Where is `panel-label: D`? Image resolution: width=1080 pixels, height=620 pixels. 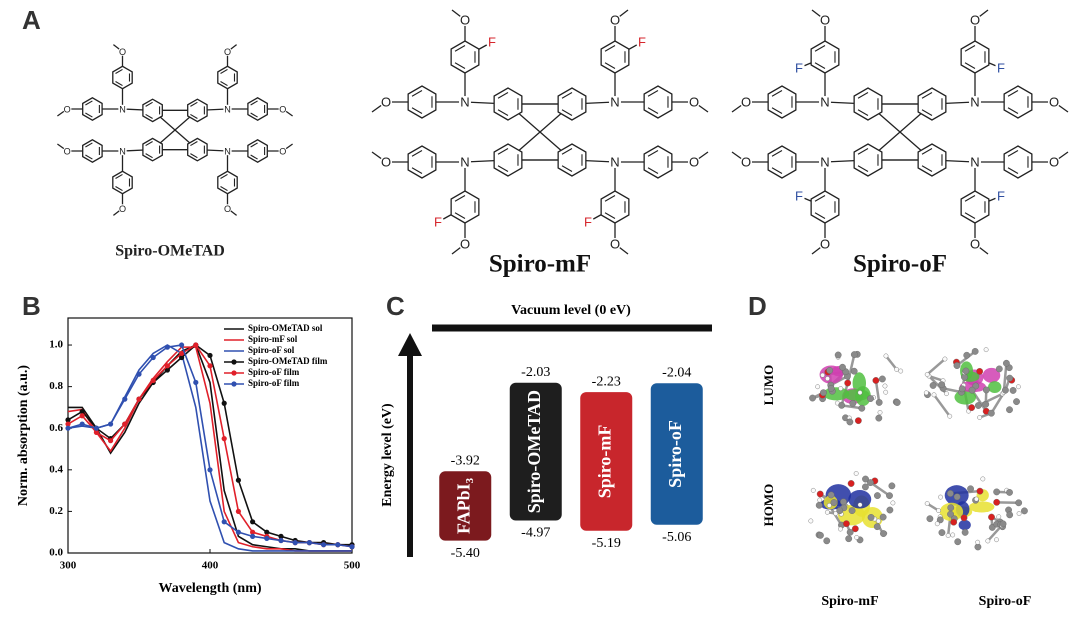 panel-label: D is located at coordinates (757, 306).